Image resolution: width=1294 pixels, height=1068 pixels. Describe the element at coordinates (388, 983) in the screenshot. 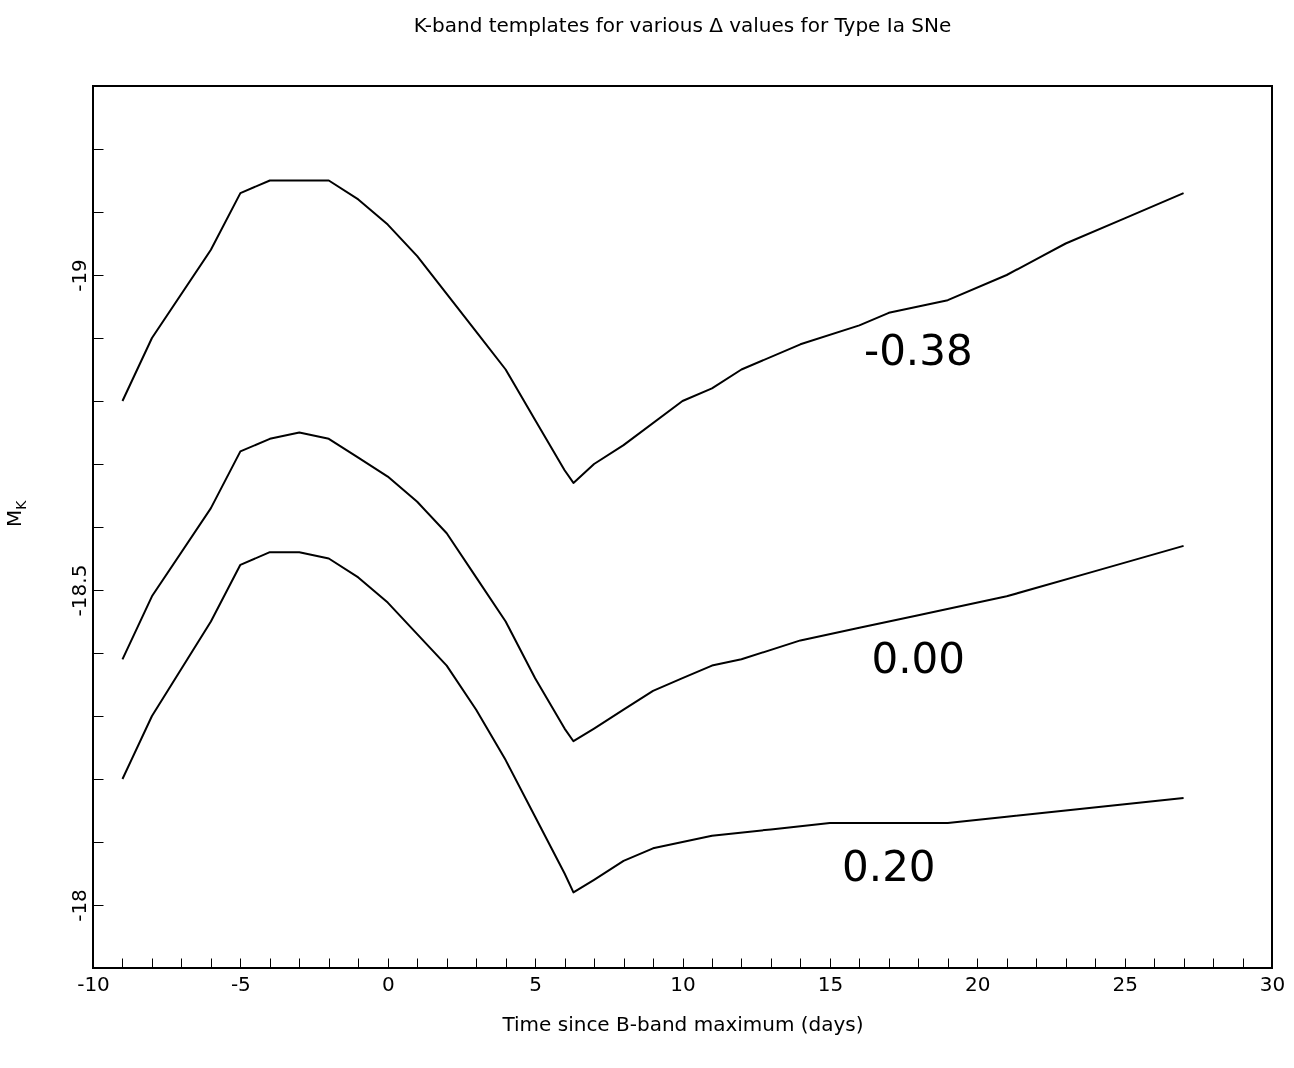

I see `x-tick-label: 0` at that location.